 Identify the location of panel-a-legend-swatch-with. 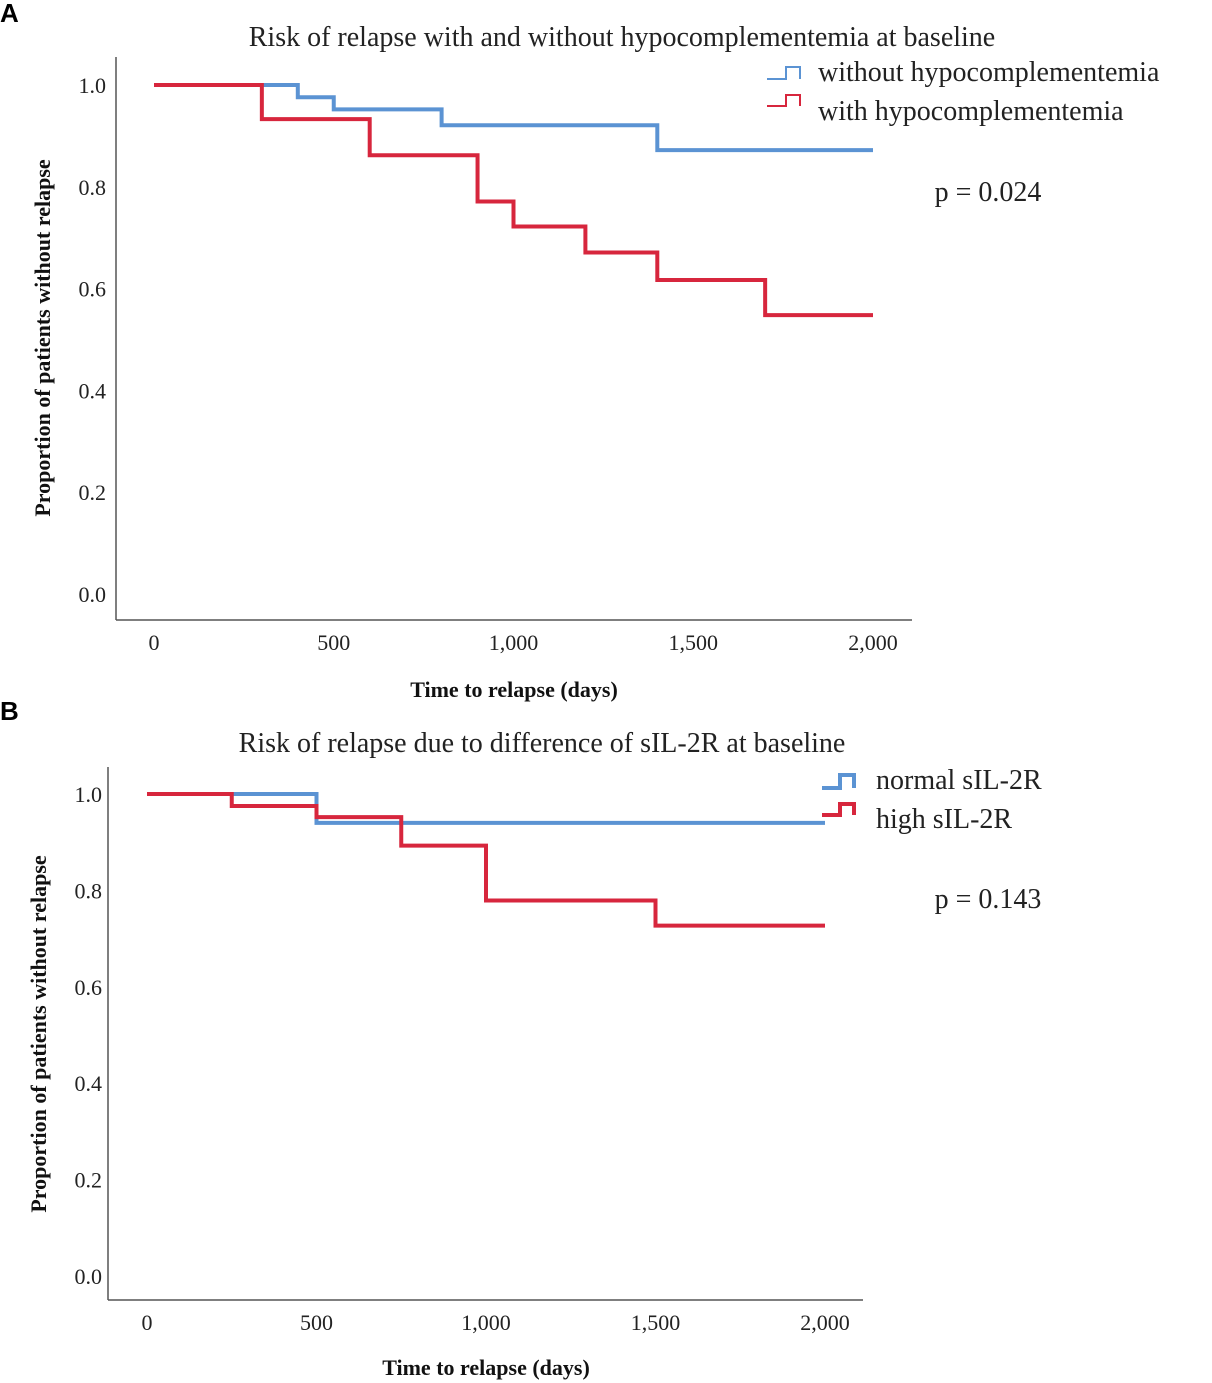
(784, 100).